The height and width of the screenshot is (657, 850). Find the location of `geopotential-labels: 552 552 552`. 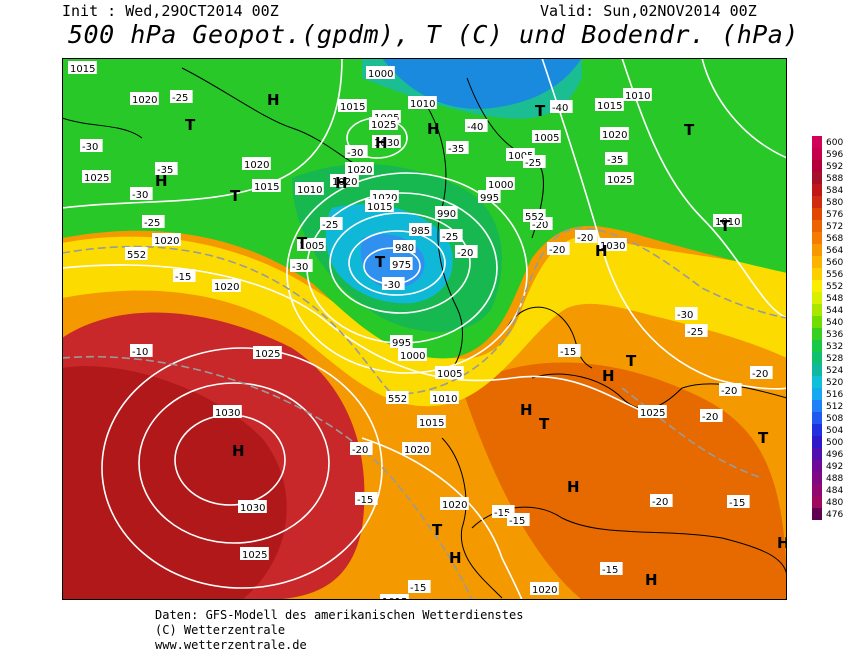

geopotential-labels: 552 552 552 is located at coordinates (335, 307).